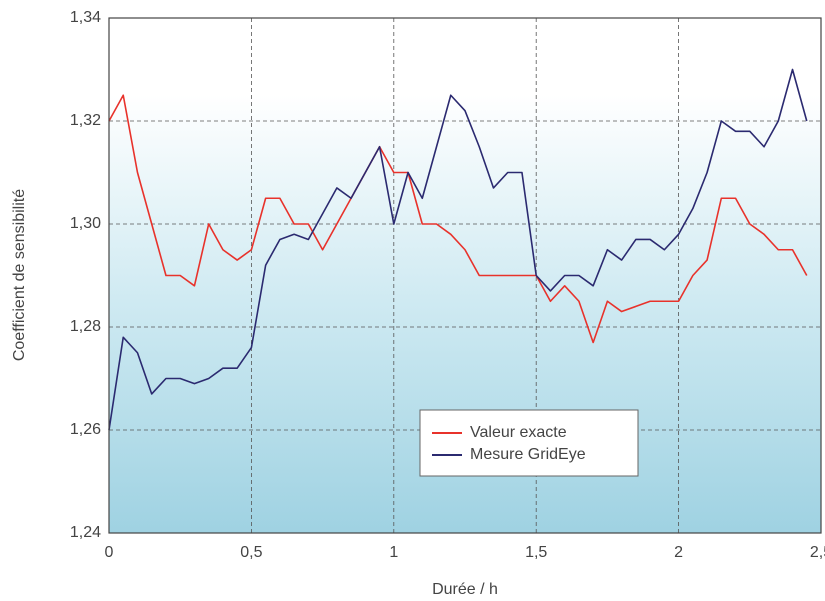 Image resolution: width=825 pixels, height=601 pixels. I want to click on y-tick-label: 1,28, so click(85, 326).